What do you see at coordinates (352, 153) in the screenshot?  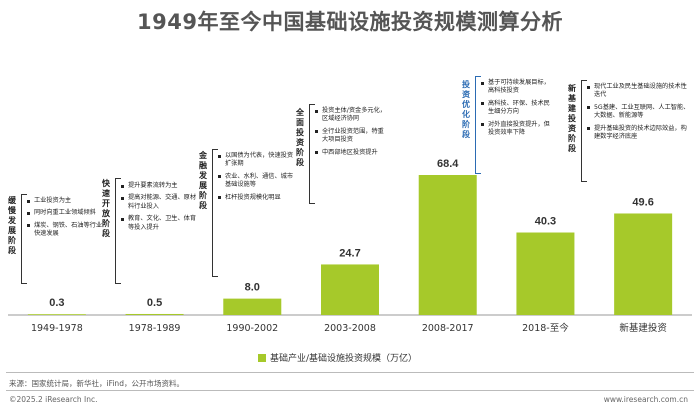 I see `stage-4-bullet-3: 中西部地区投资提升` at bounding box center [352, 153].